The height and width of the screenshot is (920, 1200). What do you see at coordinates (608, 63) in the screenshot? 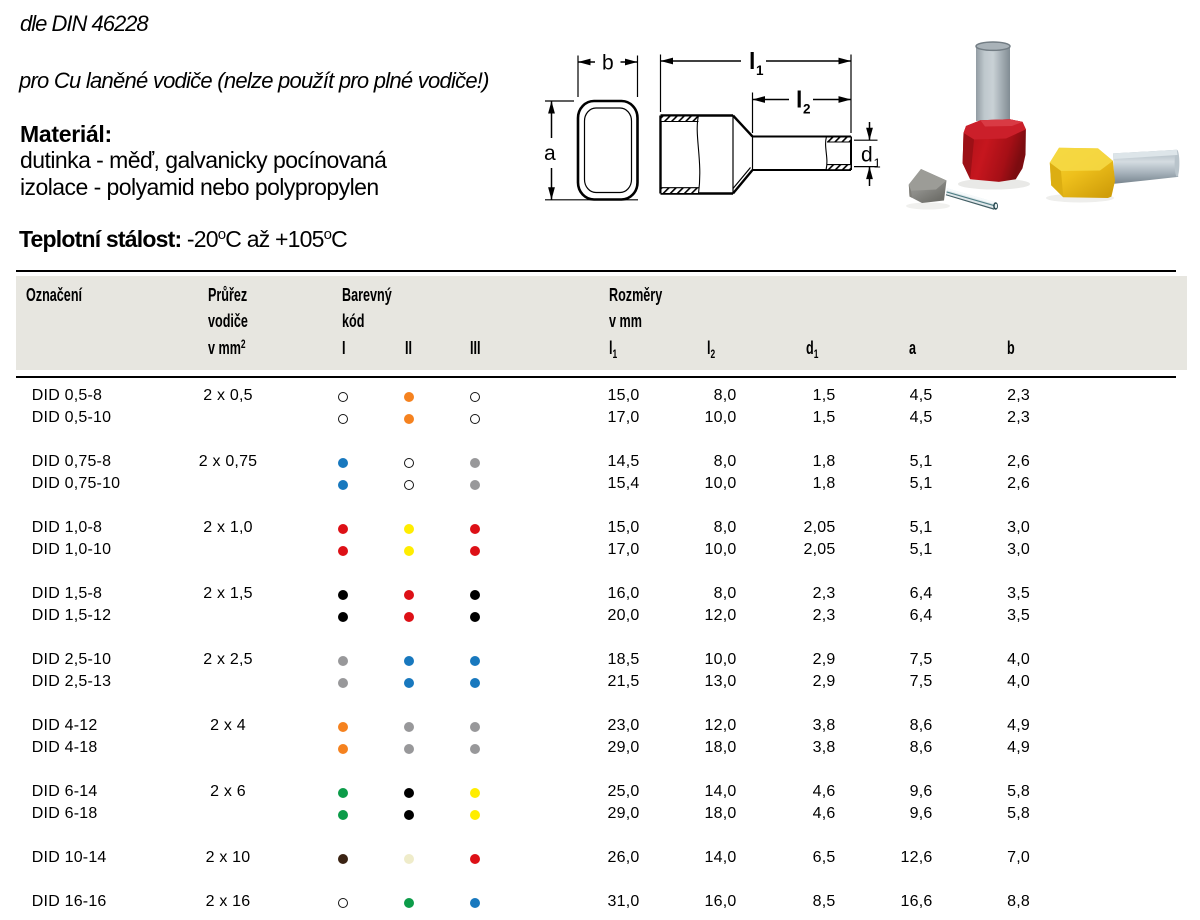
I see `svg-text: b` at bounding box center [608, 63].